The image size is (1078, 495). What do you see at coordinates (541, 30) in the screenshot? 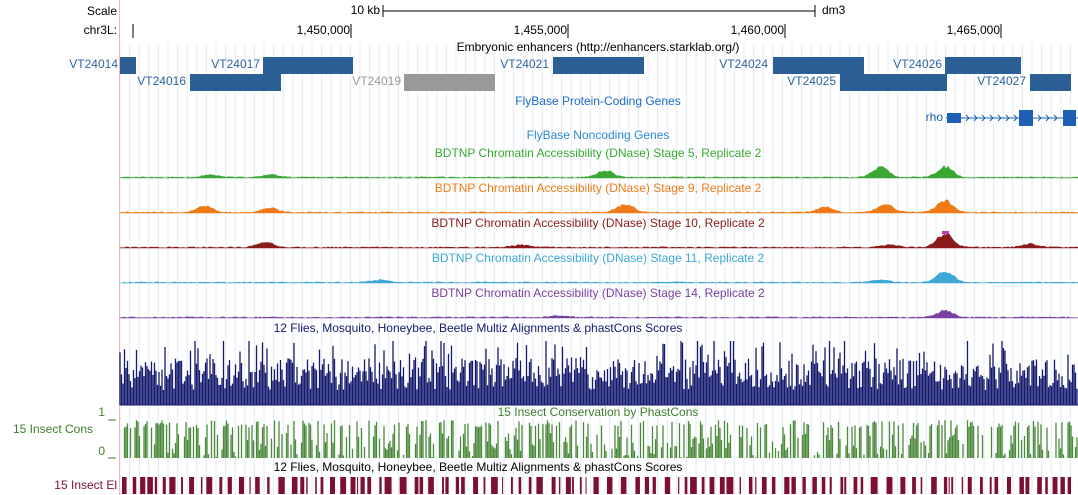
I see `ruler-position: 1,455,000` at bounding box center [541, 30].